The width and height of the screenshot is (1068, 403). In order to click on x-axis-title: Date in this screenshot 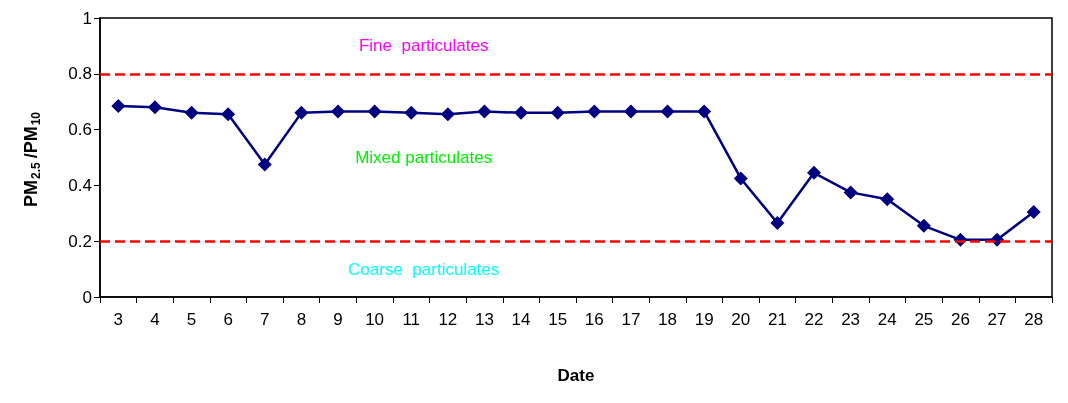, I will do `click(576, 375)`.